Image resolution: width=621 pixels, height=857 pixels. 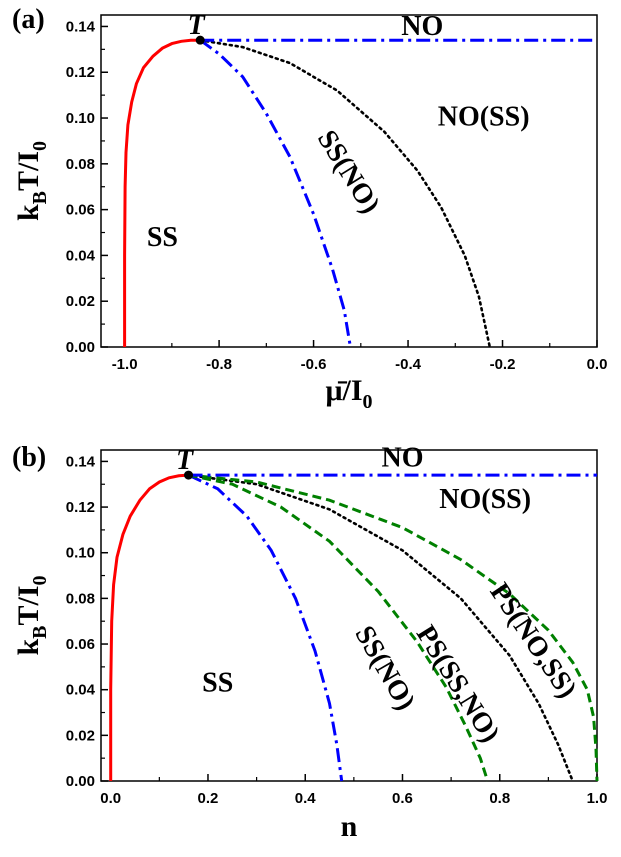 What do you see at coordinates (458, 684) in the screenshot?
I see `region-label: PS(SS,NO)` at bounding box center [458, 684].